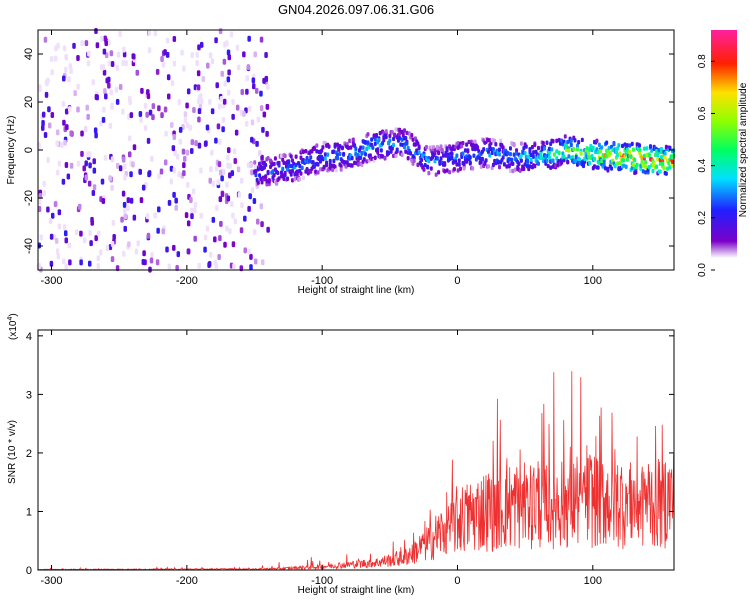 The width and height of the screenshot is (750, 600). What do you see at coordinates (187, 581) in the screenshot?
I see `snr-x-tick-label: -200` at bounding box center [187, 581].